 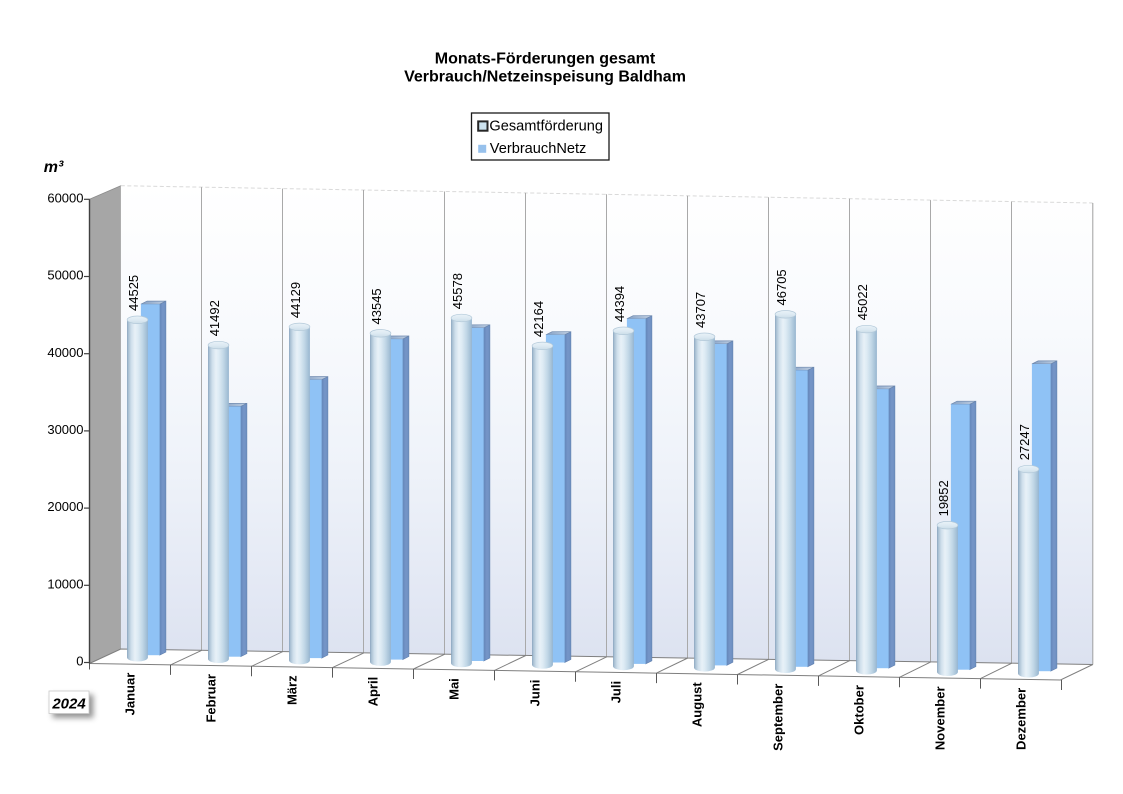 I want to click on svg-text: 45022, so click(x=862, y=302).